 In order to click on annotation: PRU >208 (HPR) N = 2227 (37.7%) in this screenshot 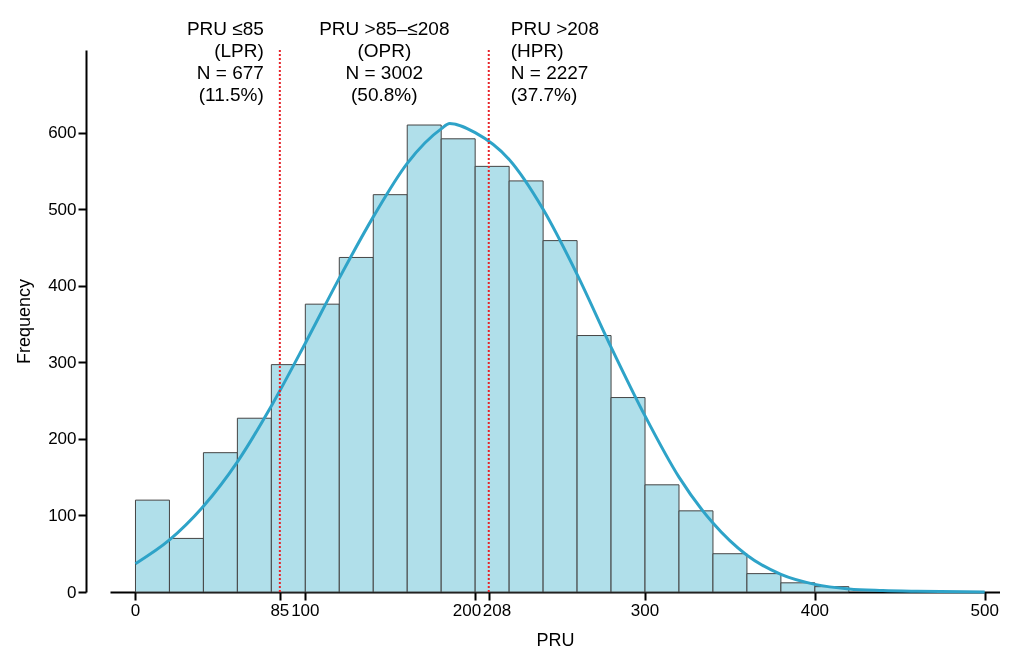, I will do `click(554, 61)`.